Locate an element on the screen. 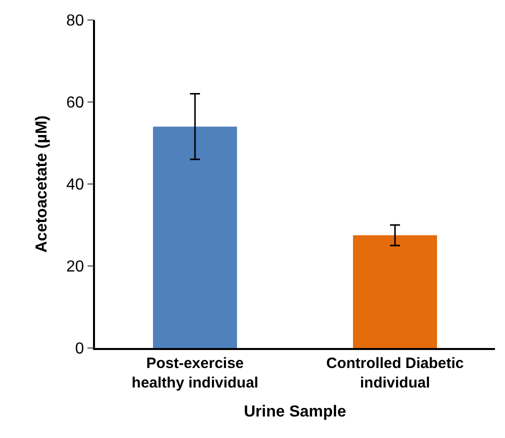  y-tick-label: 20 is located at coordinates (75, 267).